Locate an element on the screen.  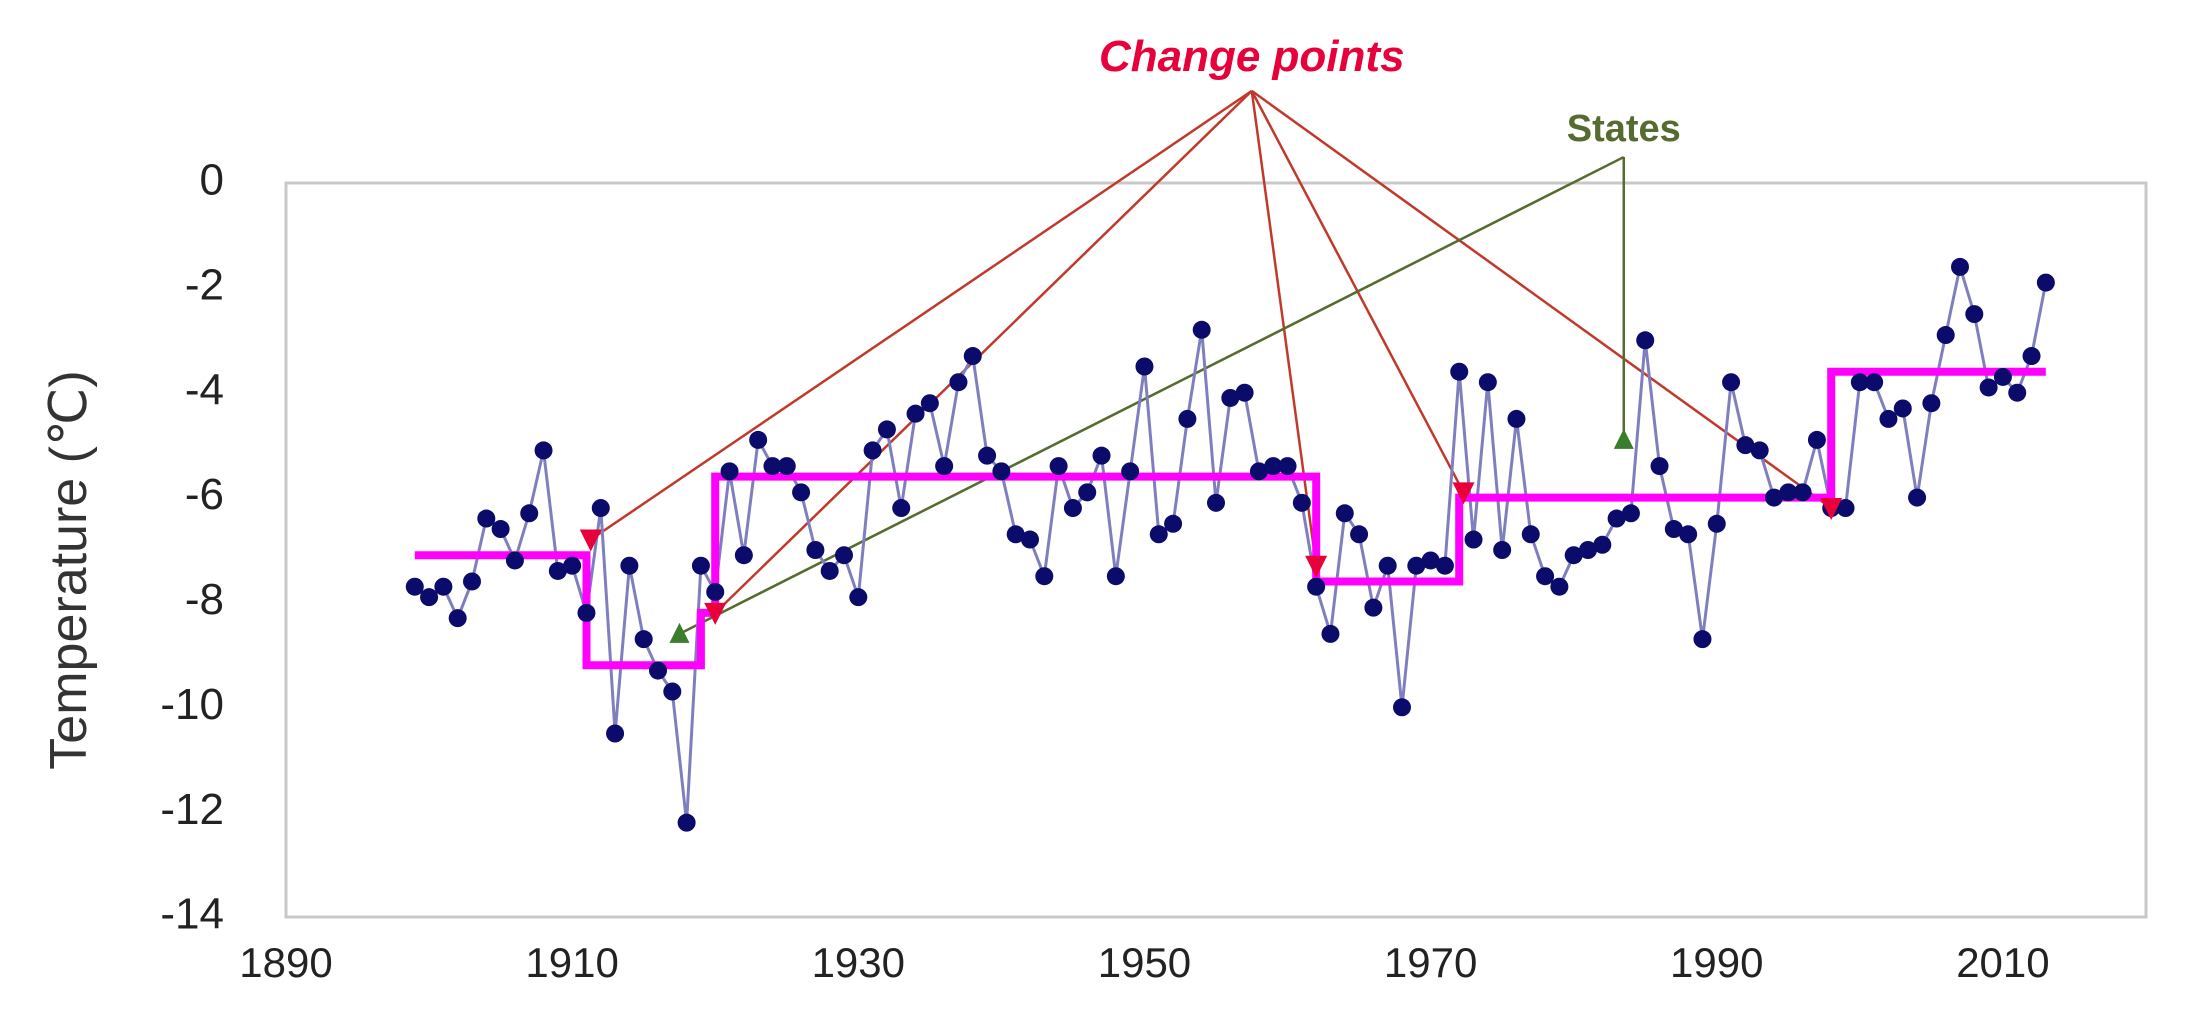
y-tick-label: -4 is located at coordinates (204, 389).